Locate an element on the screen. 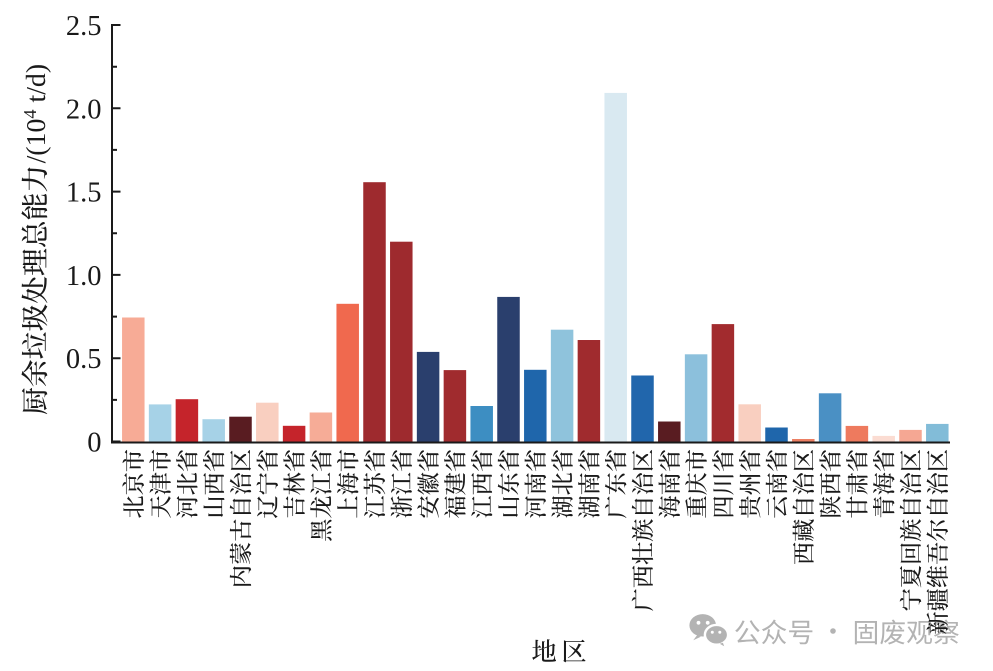  svg-text: 0.5 is located at coordinates (84, 359).